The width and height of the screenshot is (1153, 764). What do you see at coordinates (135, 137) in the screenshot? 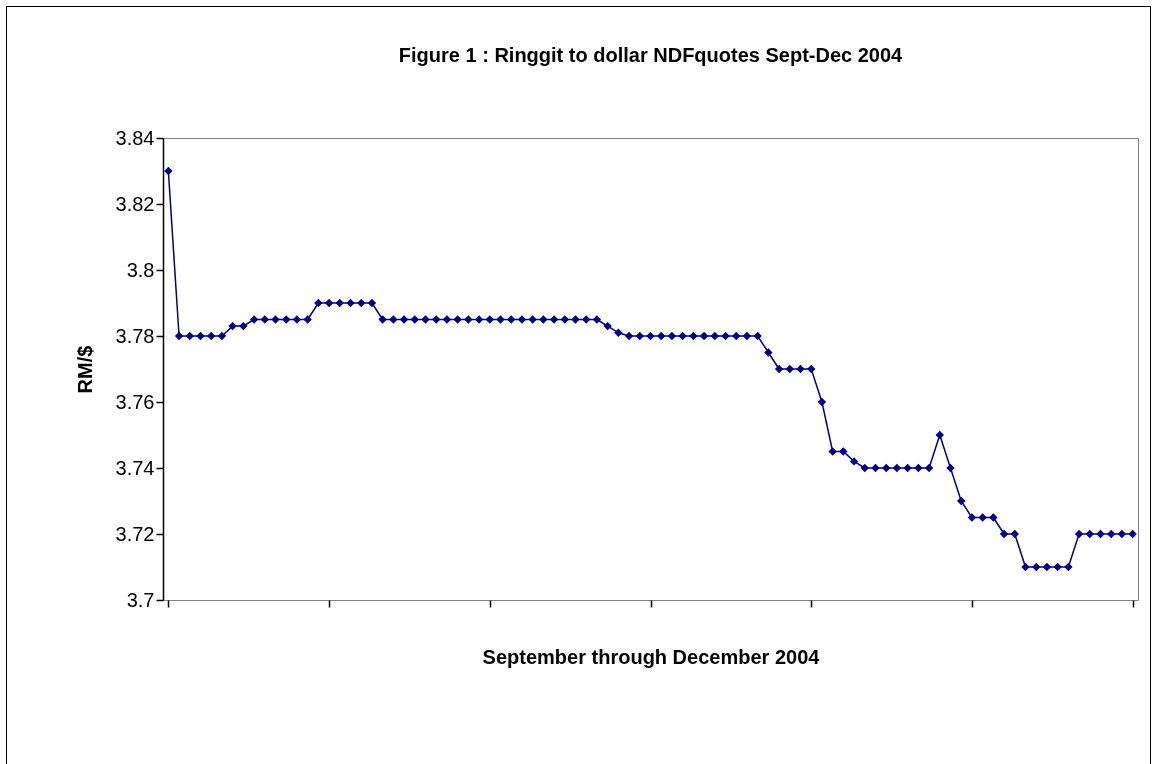
I see `y-tick-label: 3.84` at bounding box center [135, 137].